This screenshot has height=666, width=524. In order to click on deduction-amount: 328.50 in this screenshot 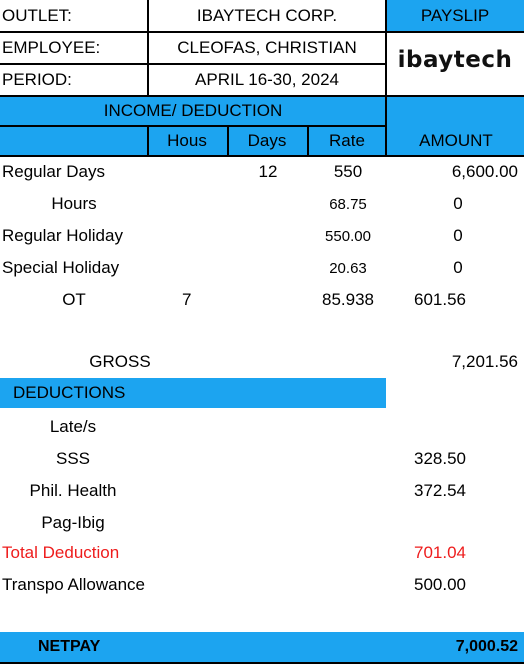, I will do `click(440, 458)`.